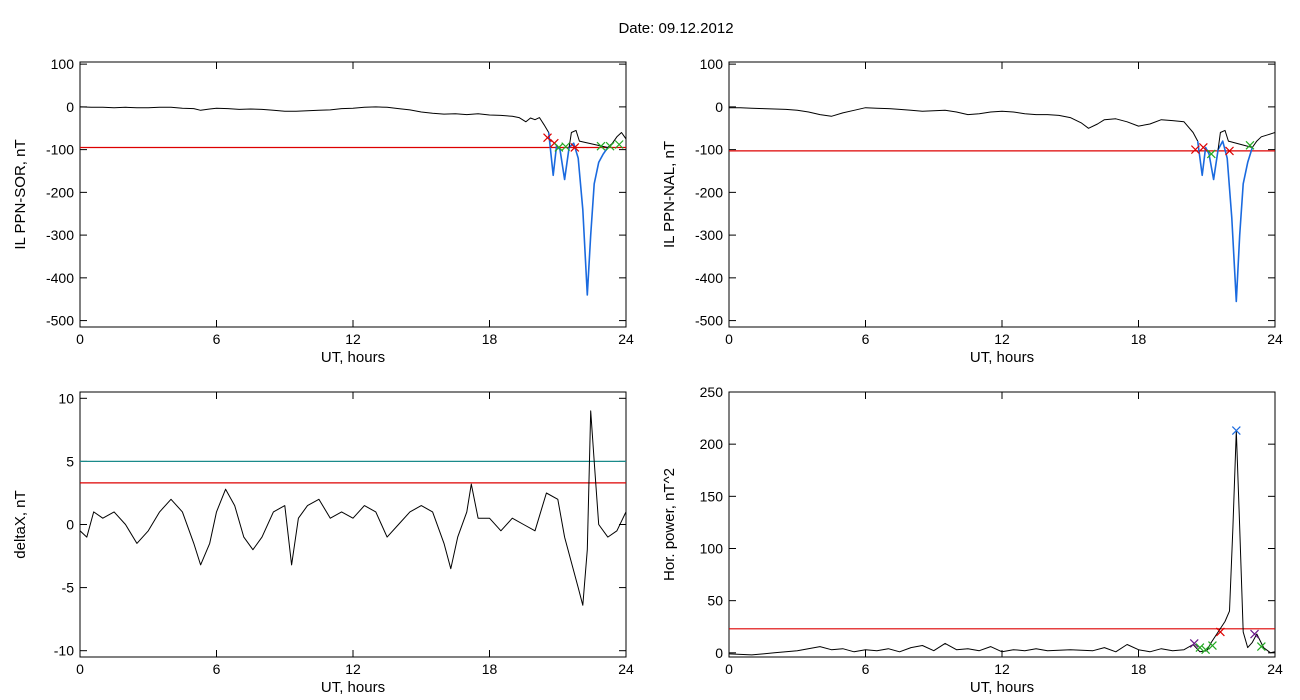  Describe the element at coordinates (20, 194) in the screenshot. I see `y-axis-title: IL PPN-SOR, nT` at that location.